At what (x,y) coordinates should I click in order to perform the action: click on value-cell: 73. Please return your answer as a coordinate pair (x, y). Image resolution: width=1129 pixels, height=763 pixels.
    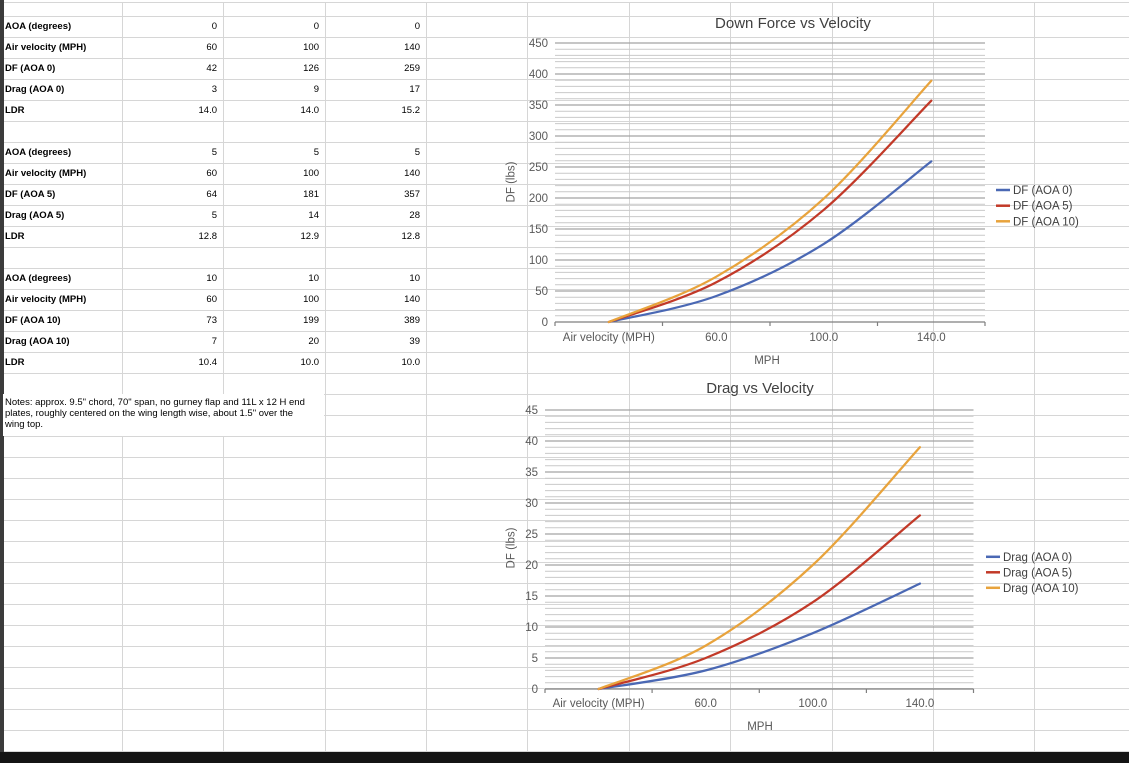
    Looking at the image, I should click on (211, 320).